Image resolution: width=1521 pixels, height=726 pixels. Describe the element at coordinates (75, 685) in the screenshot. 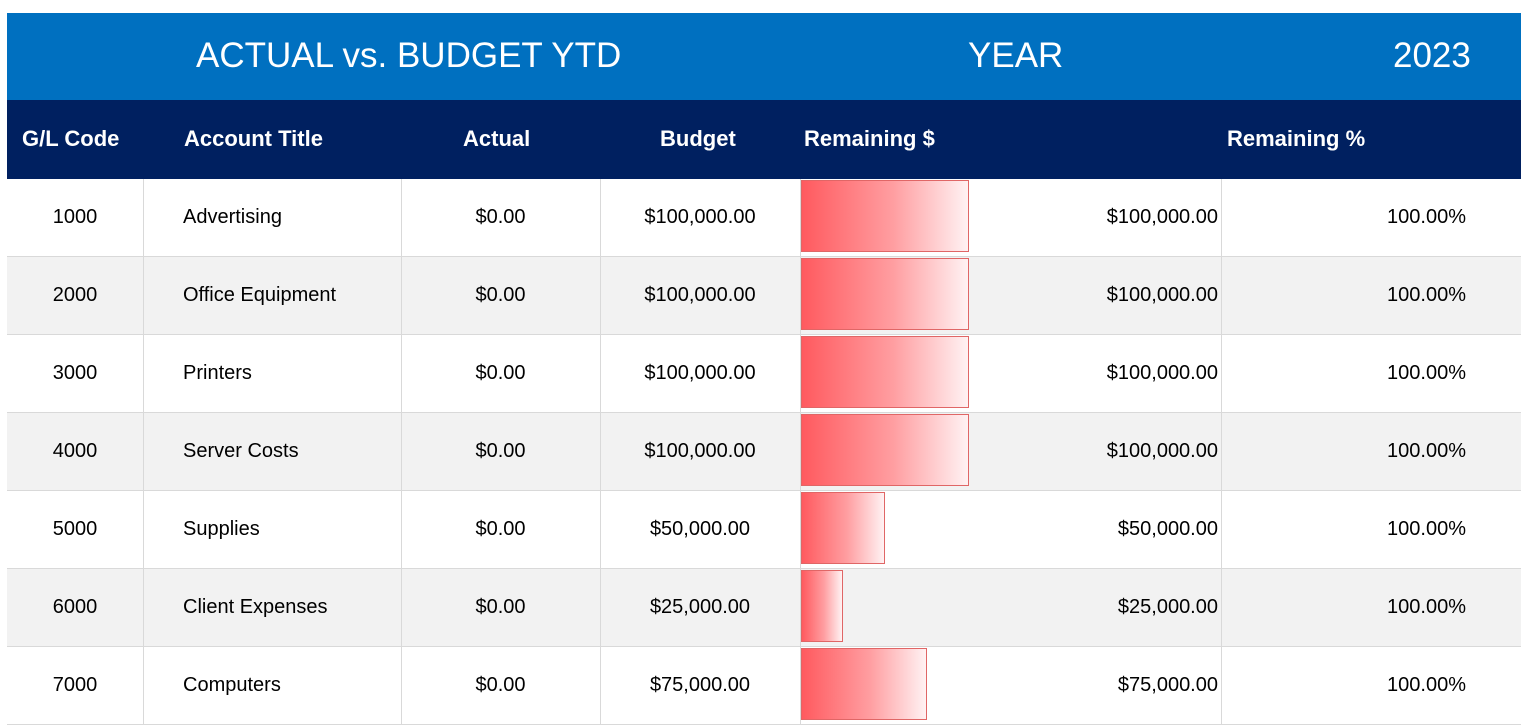

I see `gl-code-cell: 7000` at that location.